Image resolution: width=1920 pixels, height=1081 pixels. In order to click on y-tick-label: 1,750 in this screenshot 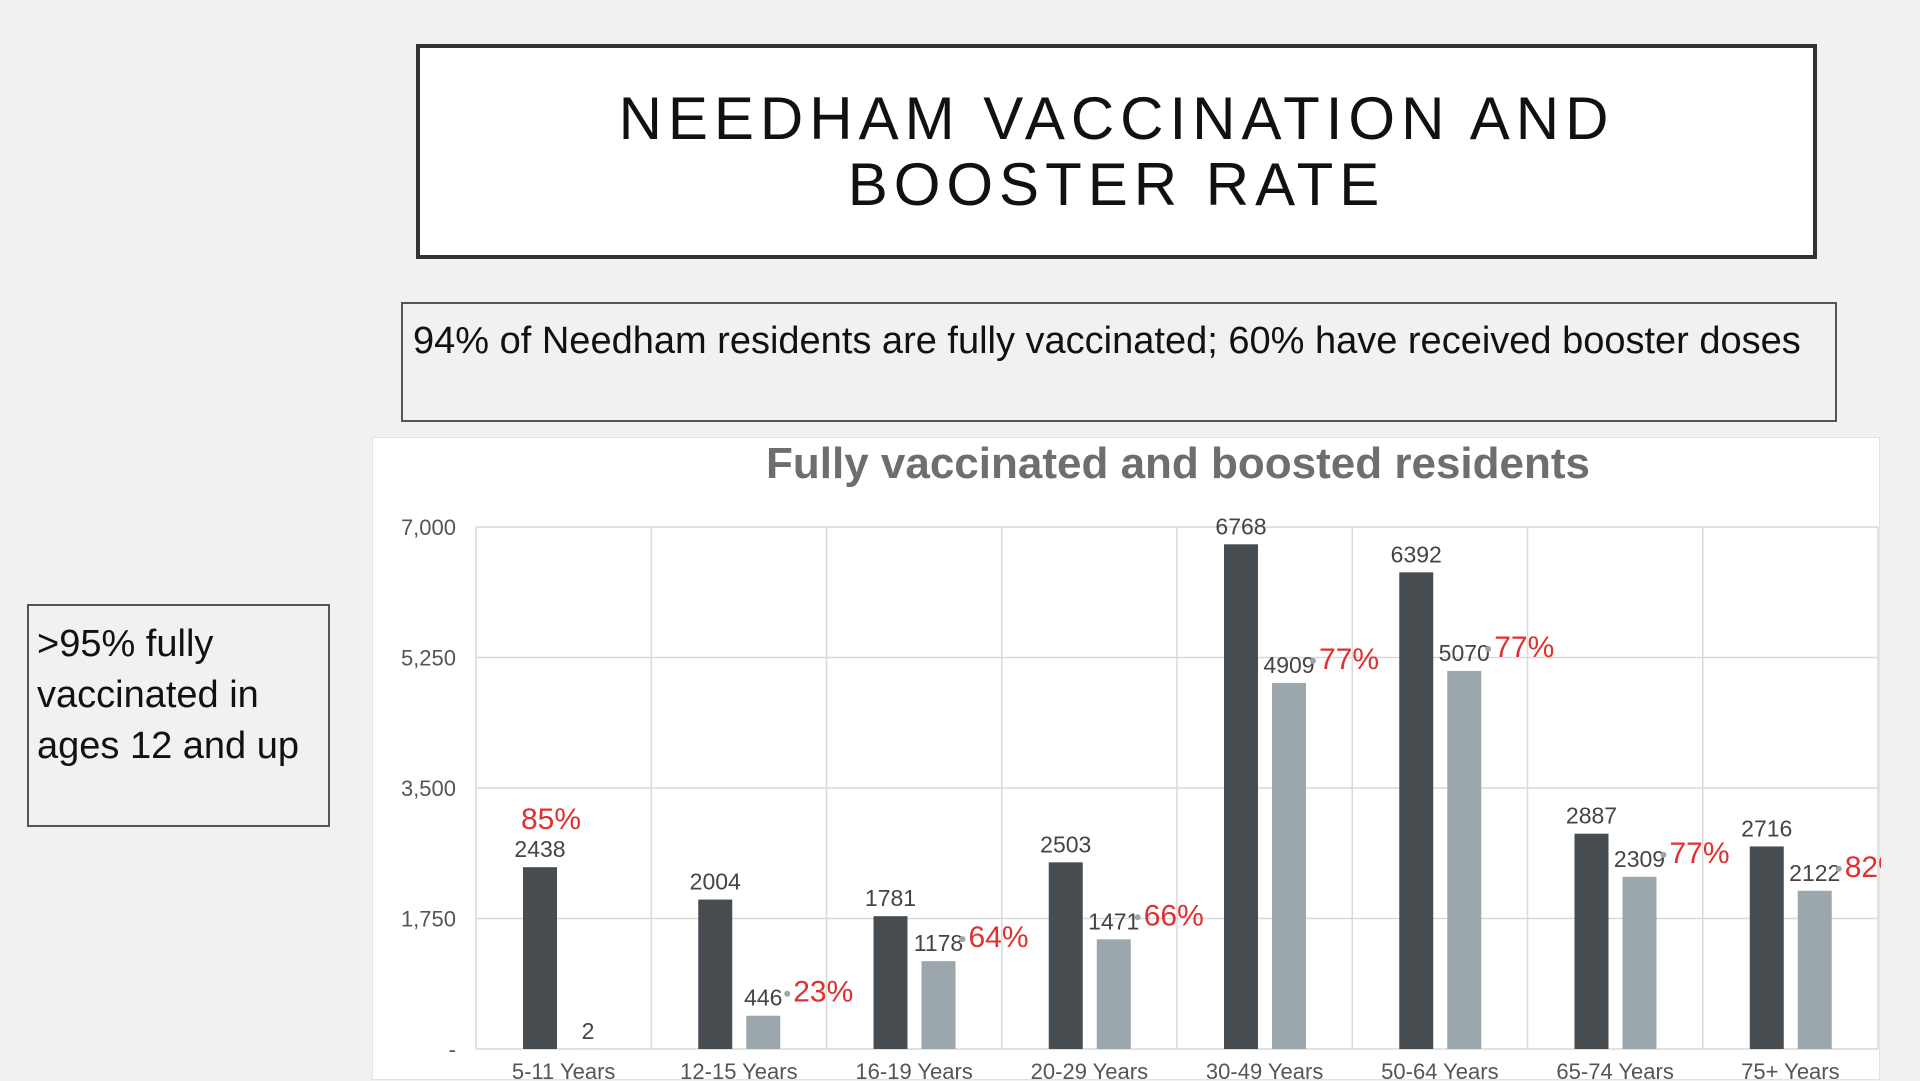, I will do `click(428, 919)`.